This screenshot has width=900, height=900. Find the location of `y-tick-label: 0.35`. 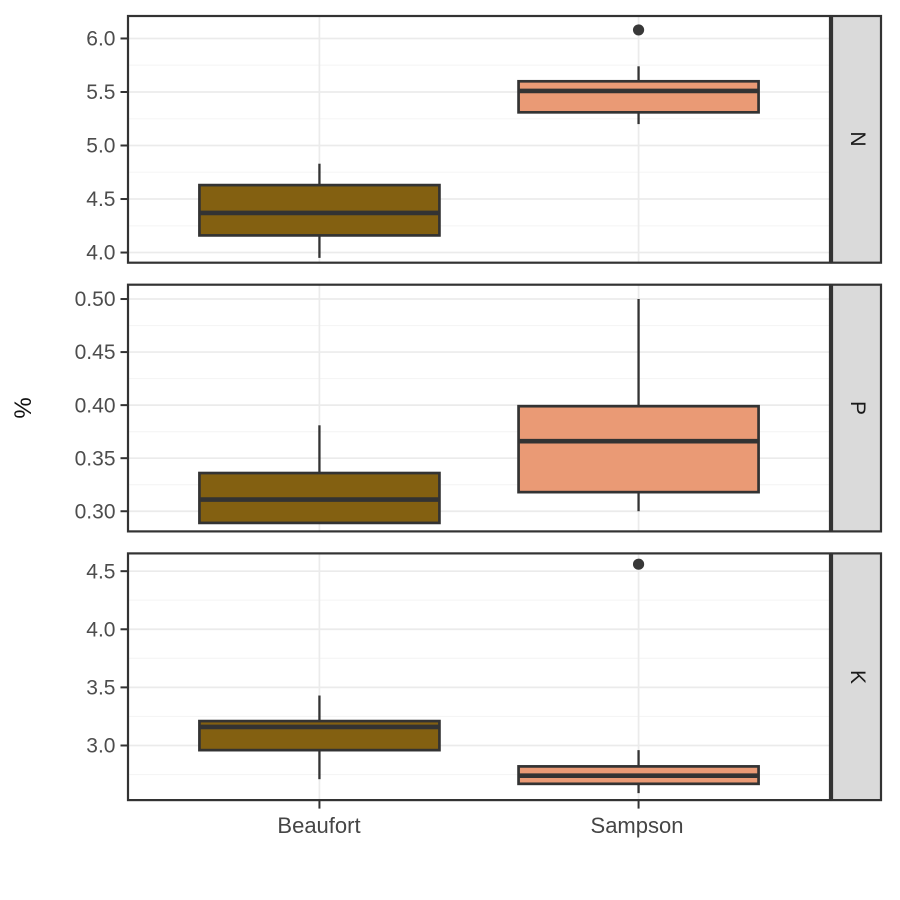

y-tick-label: 0.35 is located at coordinates (95, 458).